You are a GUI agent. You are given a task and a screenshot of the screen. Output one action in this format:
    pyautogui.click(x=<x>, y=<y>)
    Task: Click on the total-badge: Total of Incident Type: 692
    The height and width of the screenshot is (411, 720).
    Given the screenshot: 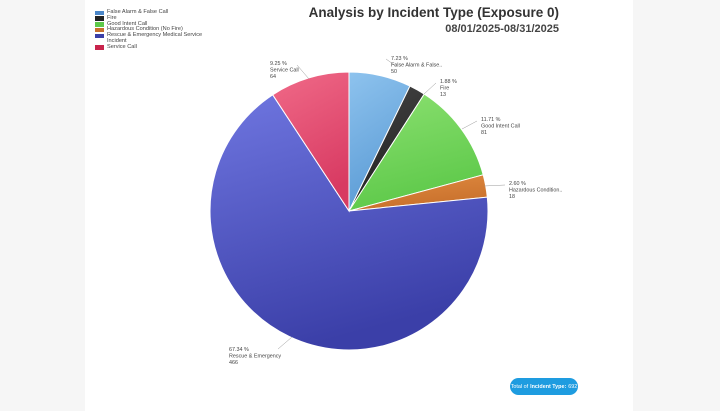 What is the action you would take?
    pyautogui.click(x=544, y=386)
    